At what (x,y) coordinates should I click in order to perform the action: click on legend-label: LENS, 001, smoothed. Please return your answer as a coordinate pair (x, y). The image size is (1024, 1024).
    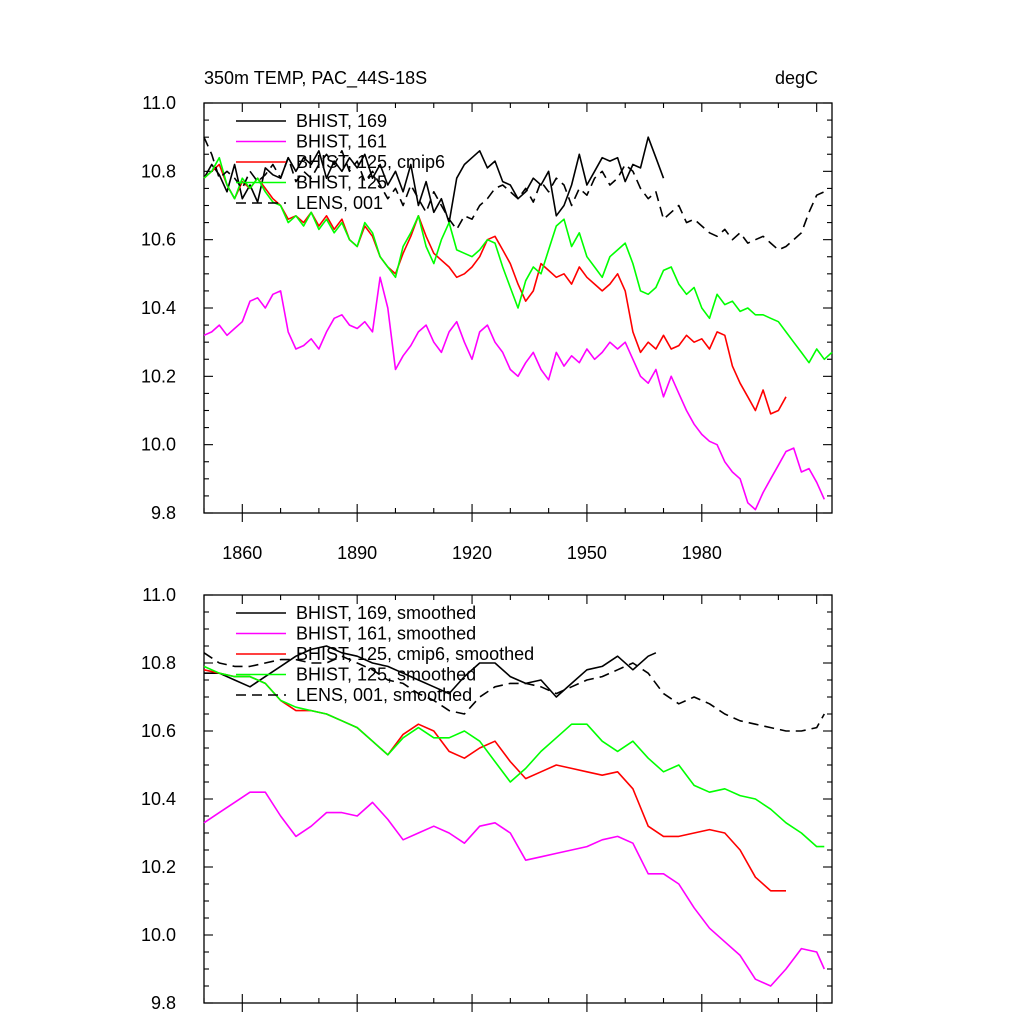
    Looking at the image, I should click on (384, 695).